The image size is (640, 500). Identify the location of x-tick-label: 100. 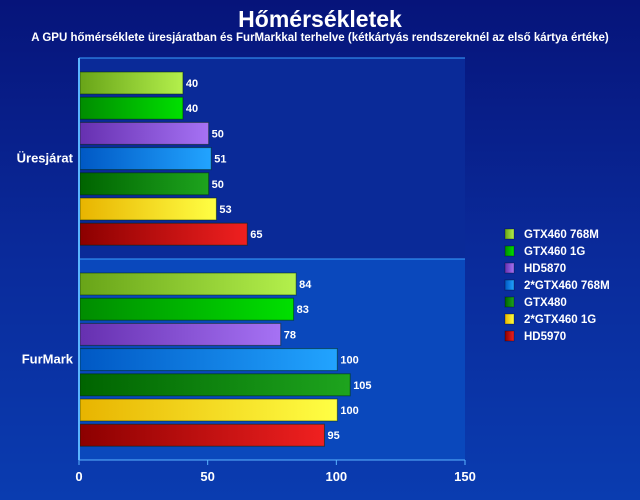
(336, 476).